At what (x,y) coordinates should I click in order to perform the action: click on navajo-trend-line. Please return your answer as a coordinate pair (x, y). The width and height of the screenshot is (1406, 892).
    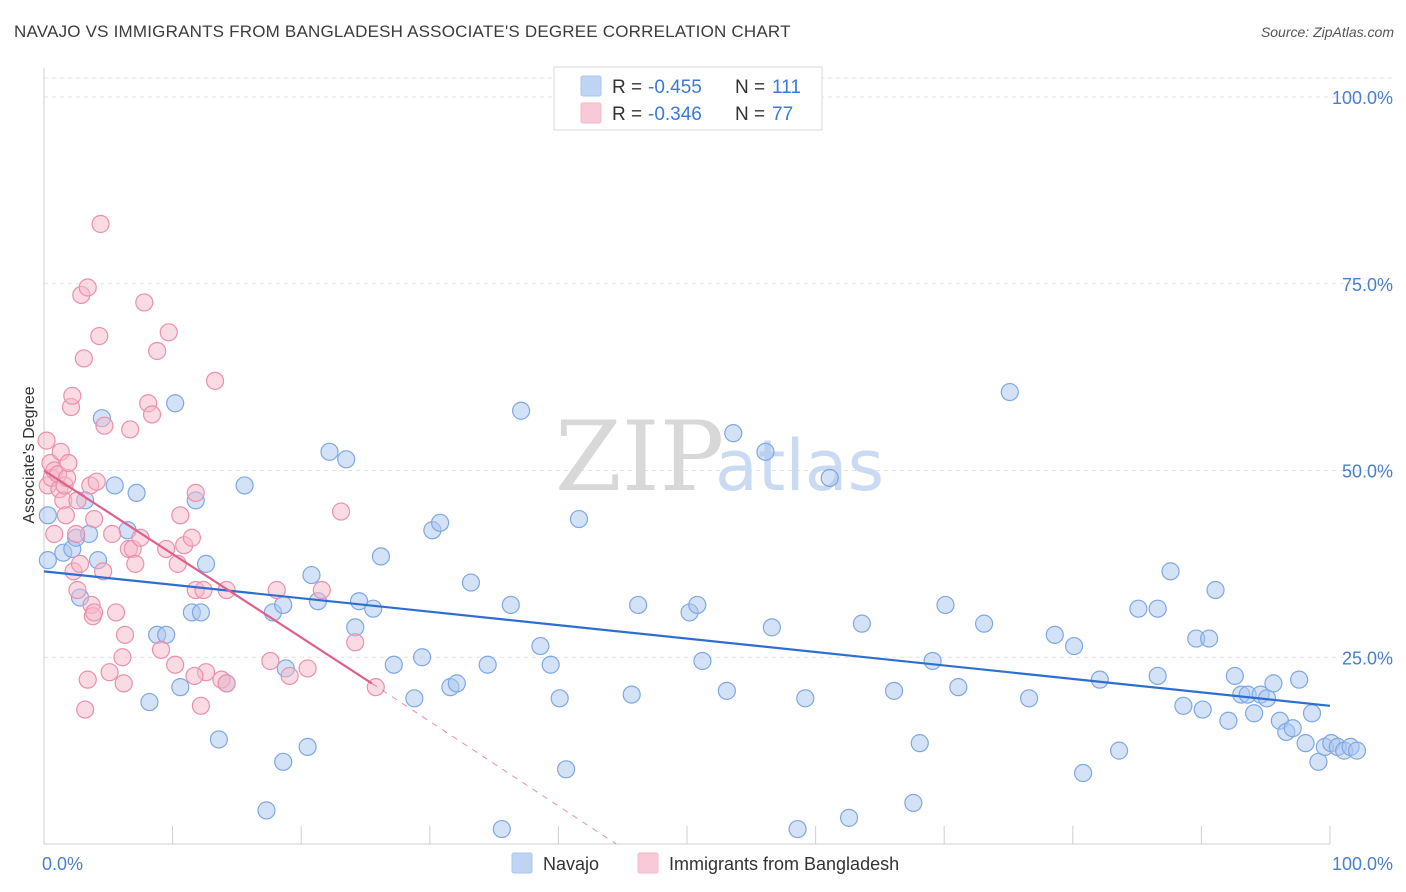
    Looking at the image, I should click on (687, 638).